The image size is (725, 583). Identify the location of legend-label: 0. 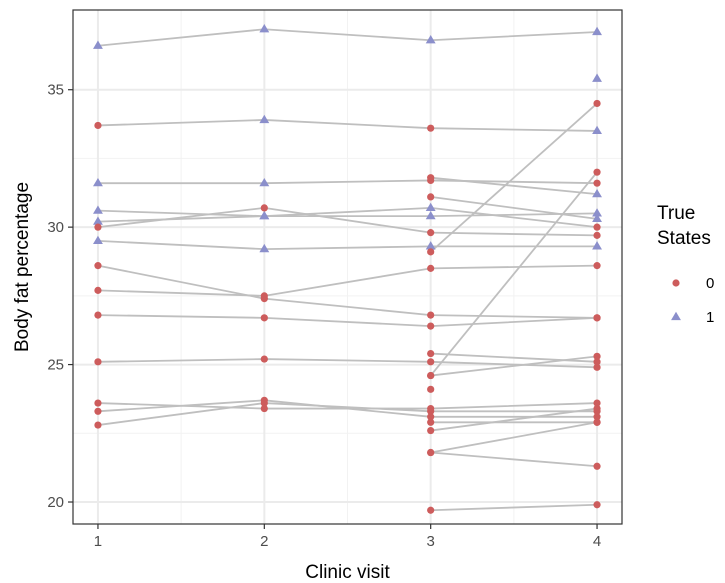
(710, 283).